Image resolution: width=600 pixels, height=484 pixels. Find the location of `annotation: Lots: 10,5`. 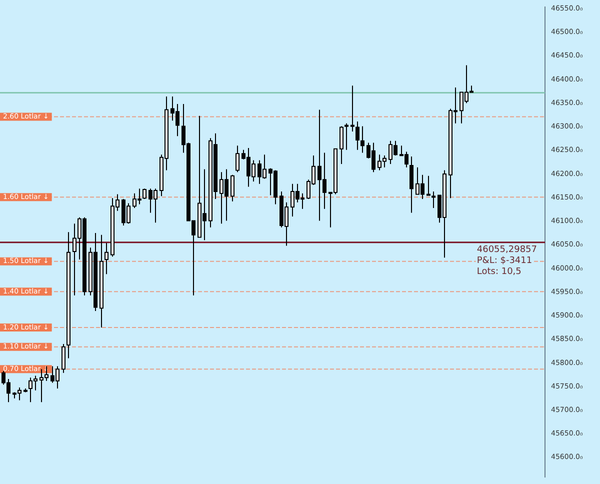

annotation: Lots: 10,5 is located at coordinates (499, 272).